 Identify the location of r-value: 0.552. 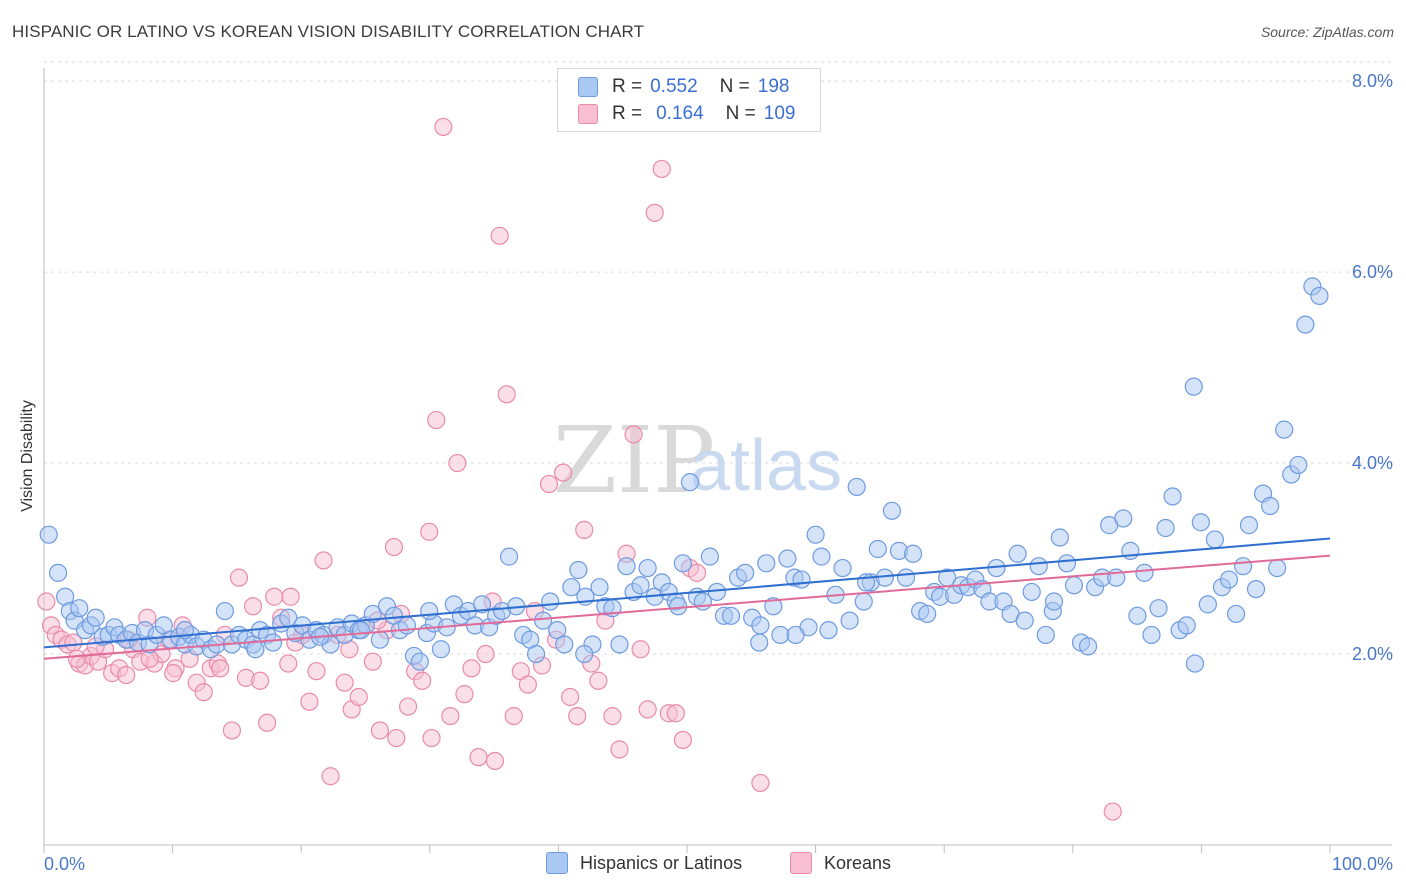
(674, 86).